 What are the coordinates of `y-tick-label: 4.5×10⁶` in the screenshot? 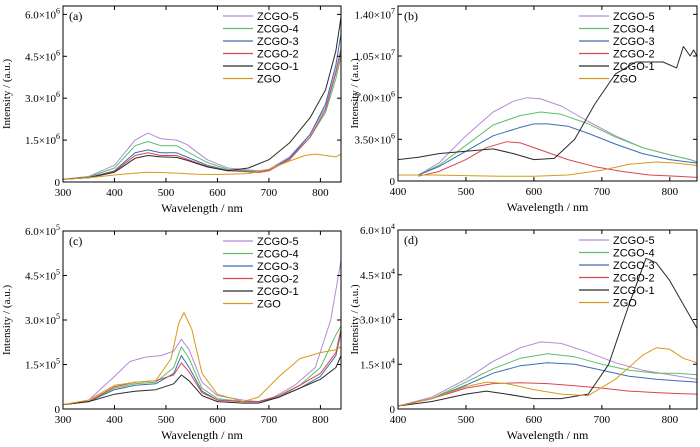 It's located at (42, 55).